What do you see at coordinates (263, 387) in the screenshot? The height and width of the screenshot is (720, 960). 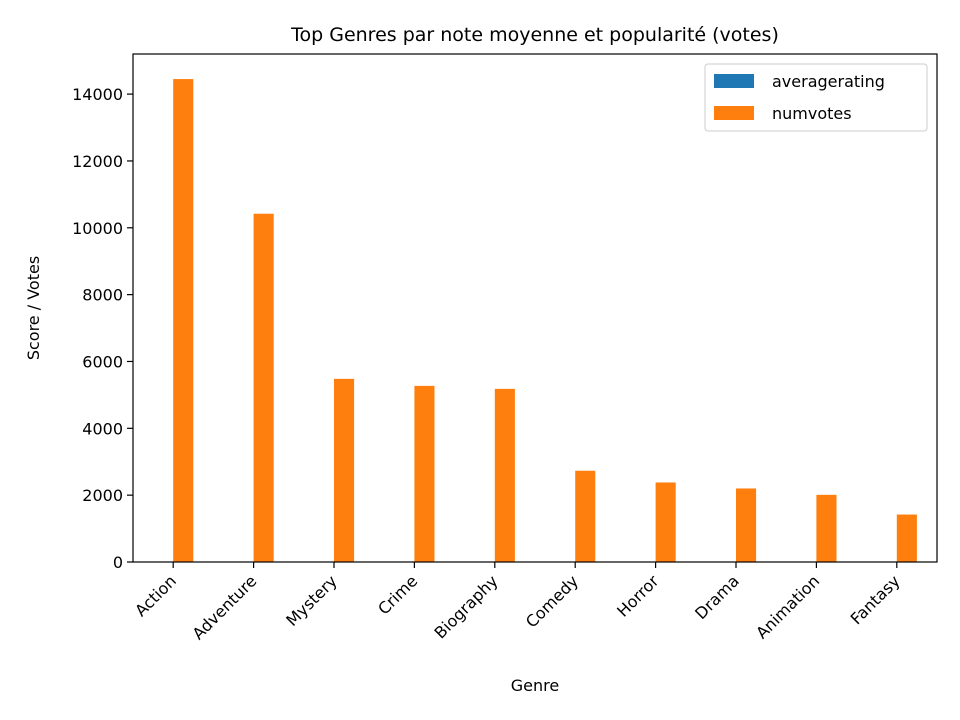 I see `bar-numvotes-adventure` at bounding box center [263, 387].